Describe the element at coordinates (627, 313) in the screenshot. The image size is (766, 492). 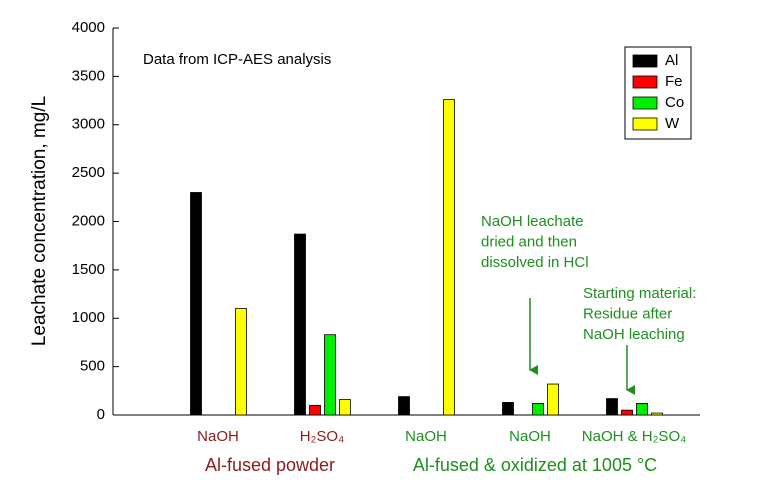
I see `annotation: Residue after` at that location.